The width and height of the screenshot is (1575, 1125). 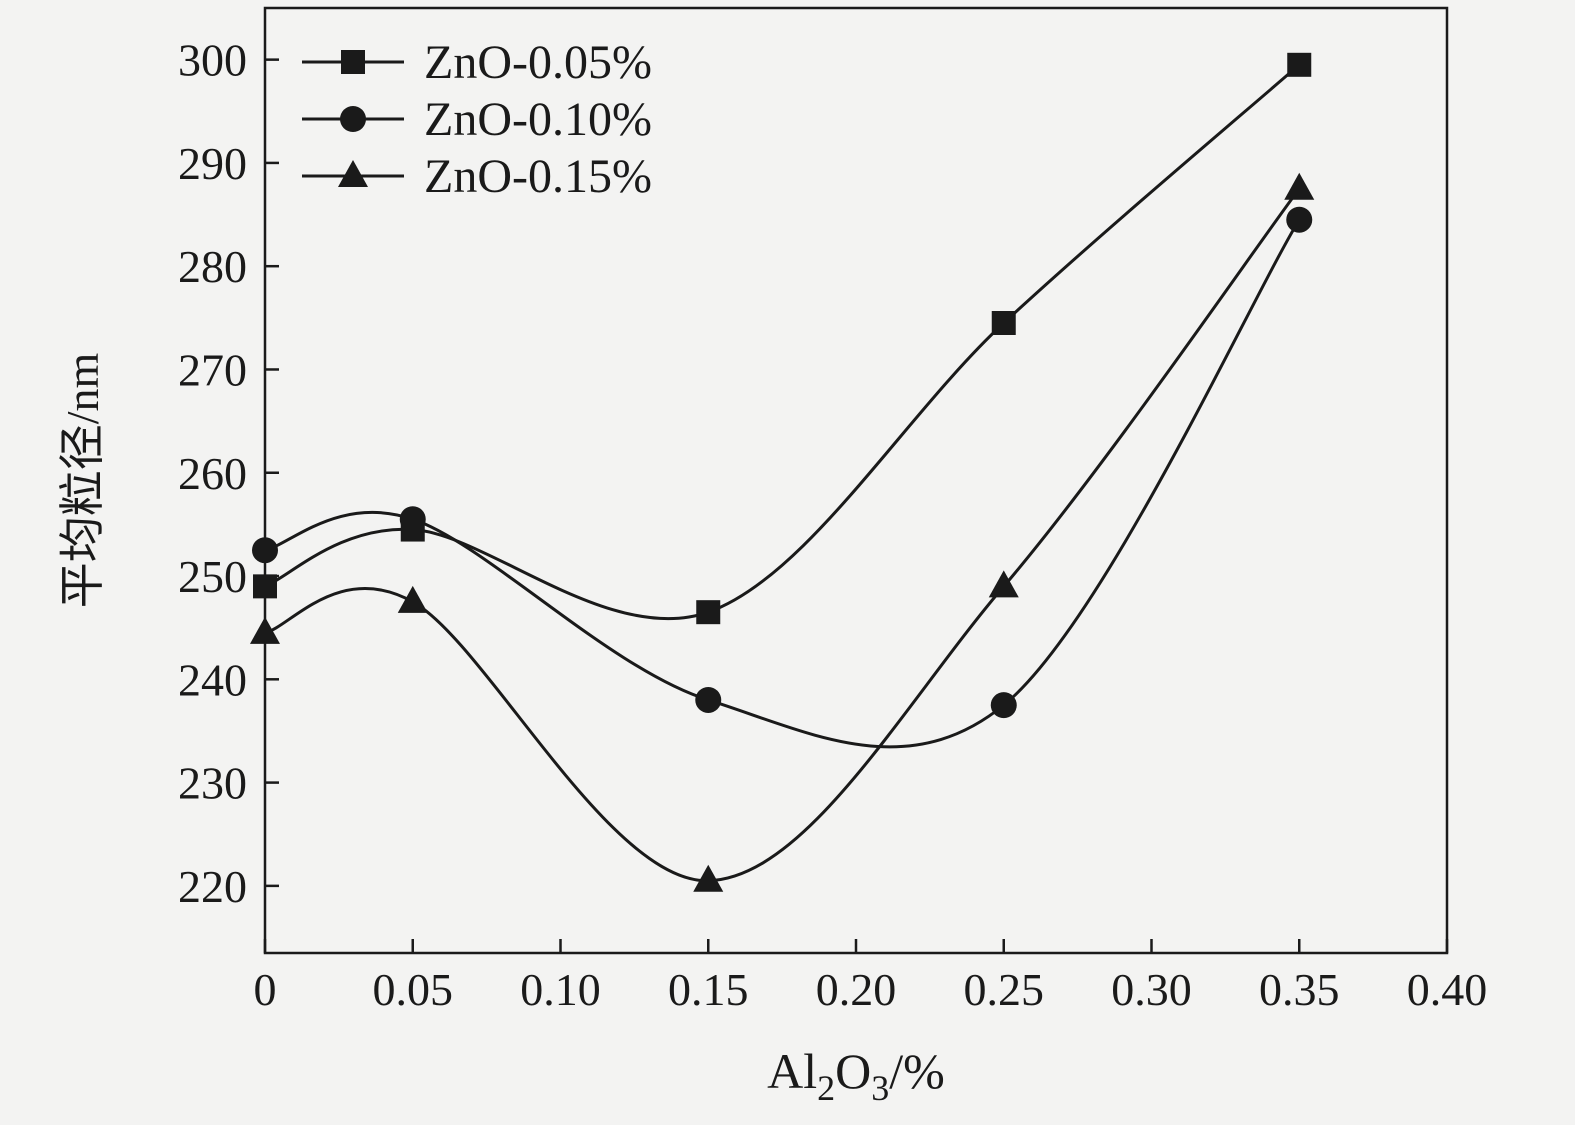 What do you see at coordinates (353, 119) in the screenshot?
I see `legend-circle-marker` at bounding box center [353, 119].